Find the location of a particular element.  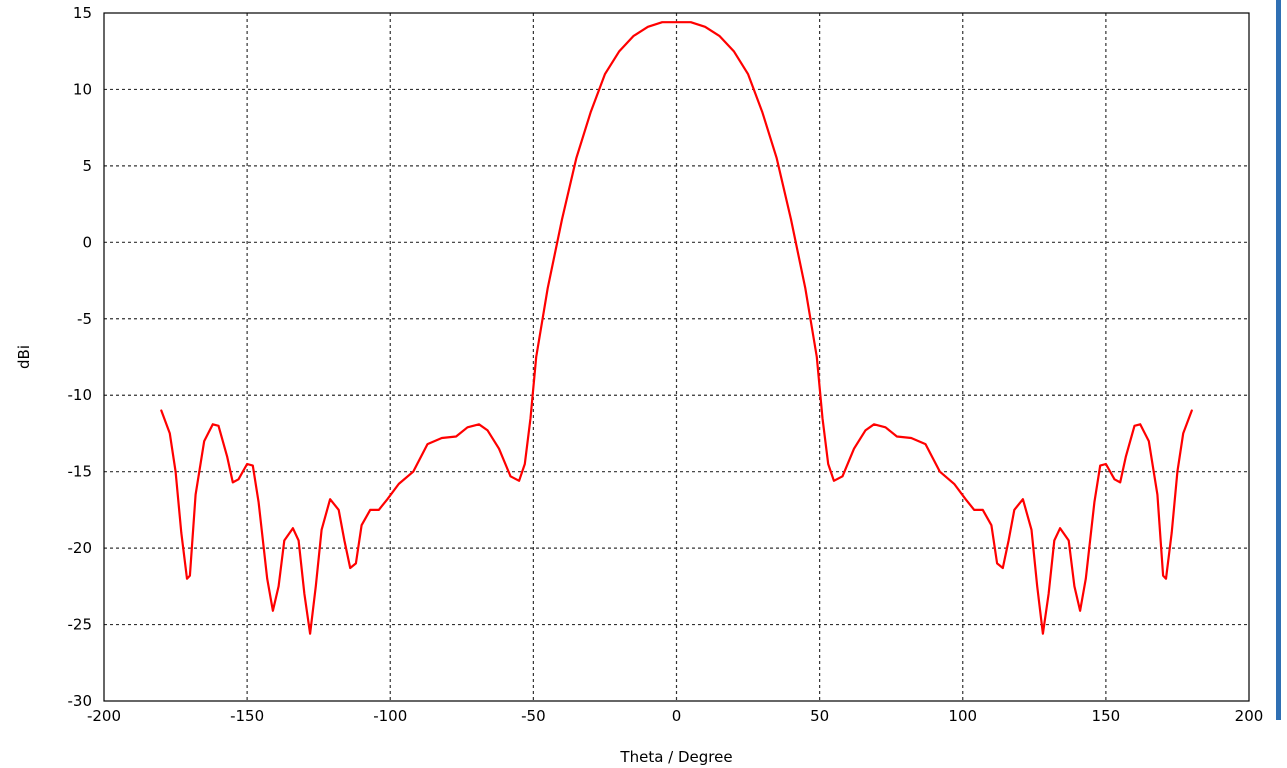

y-tick-label: 15 is located at coordinates (82, 13).